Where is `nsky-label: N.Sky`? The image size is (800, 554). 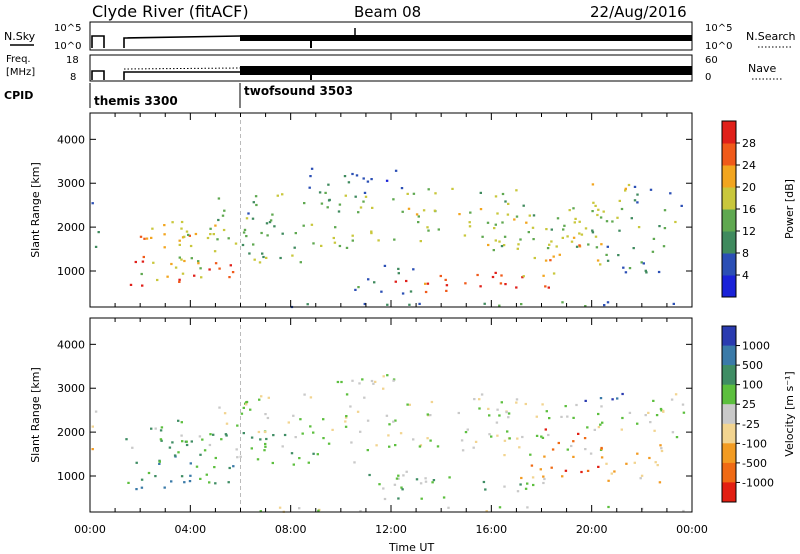 nsky-label: N.Sky is located at coordinates (20, 36).